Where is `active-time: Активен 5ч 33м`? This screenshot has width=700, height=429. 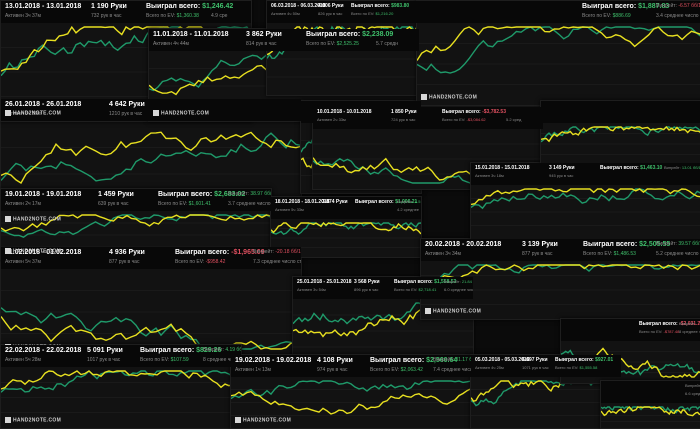
active-time: Активен 5ч 33м is located at coordinates (289, 209).